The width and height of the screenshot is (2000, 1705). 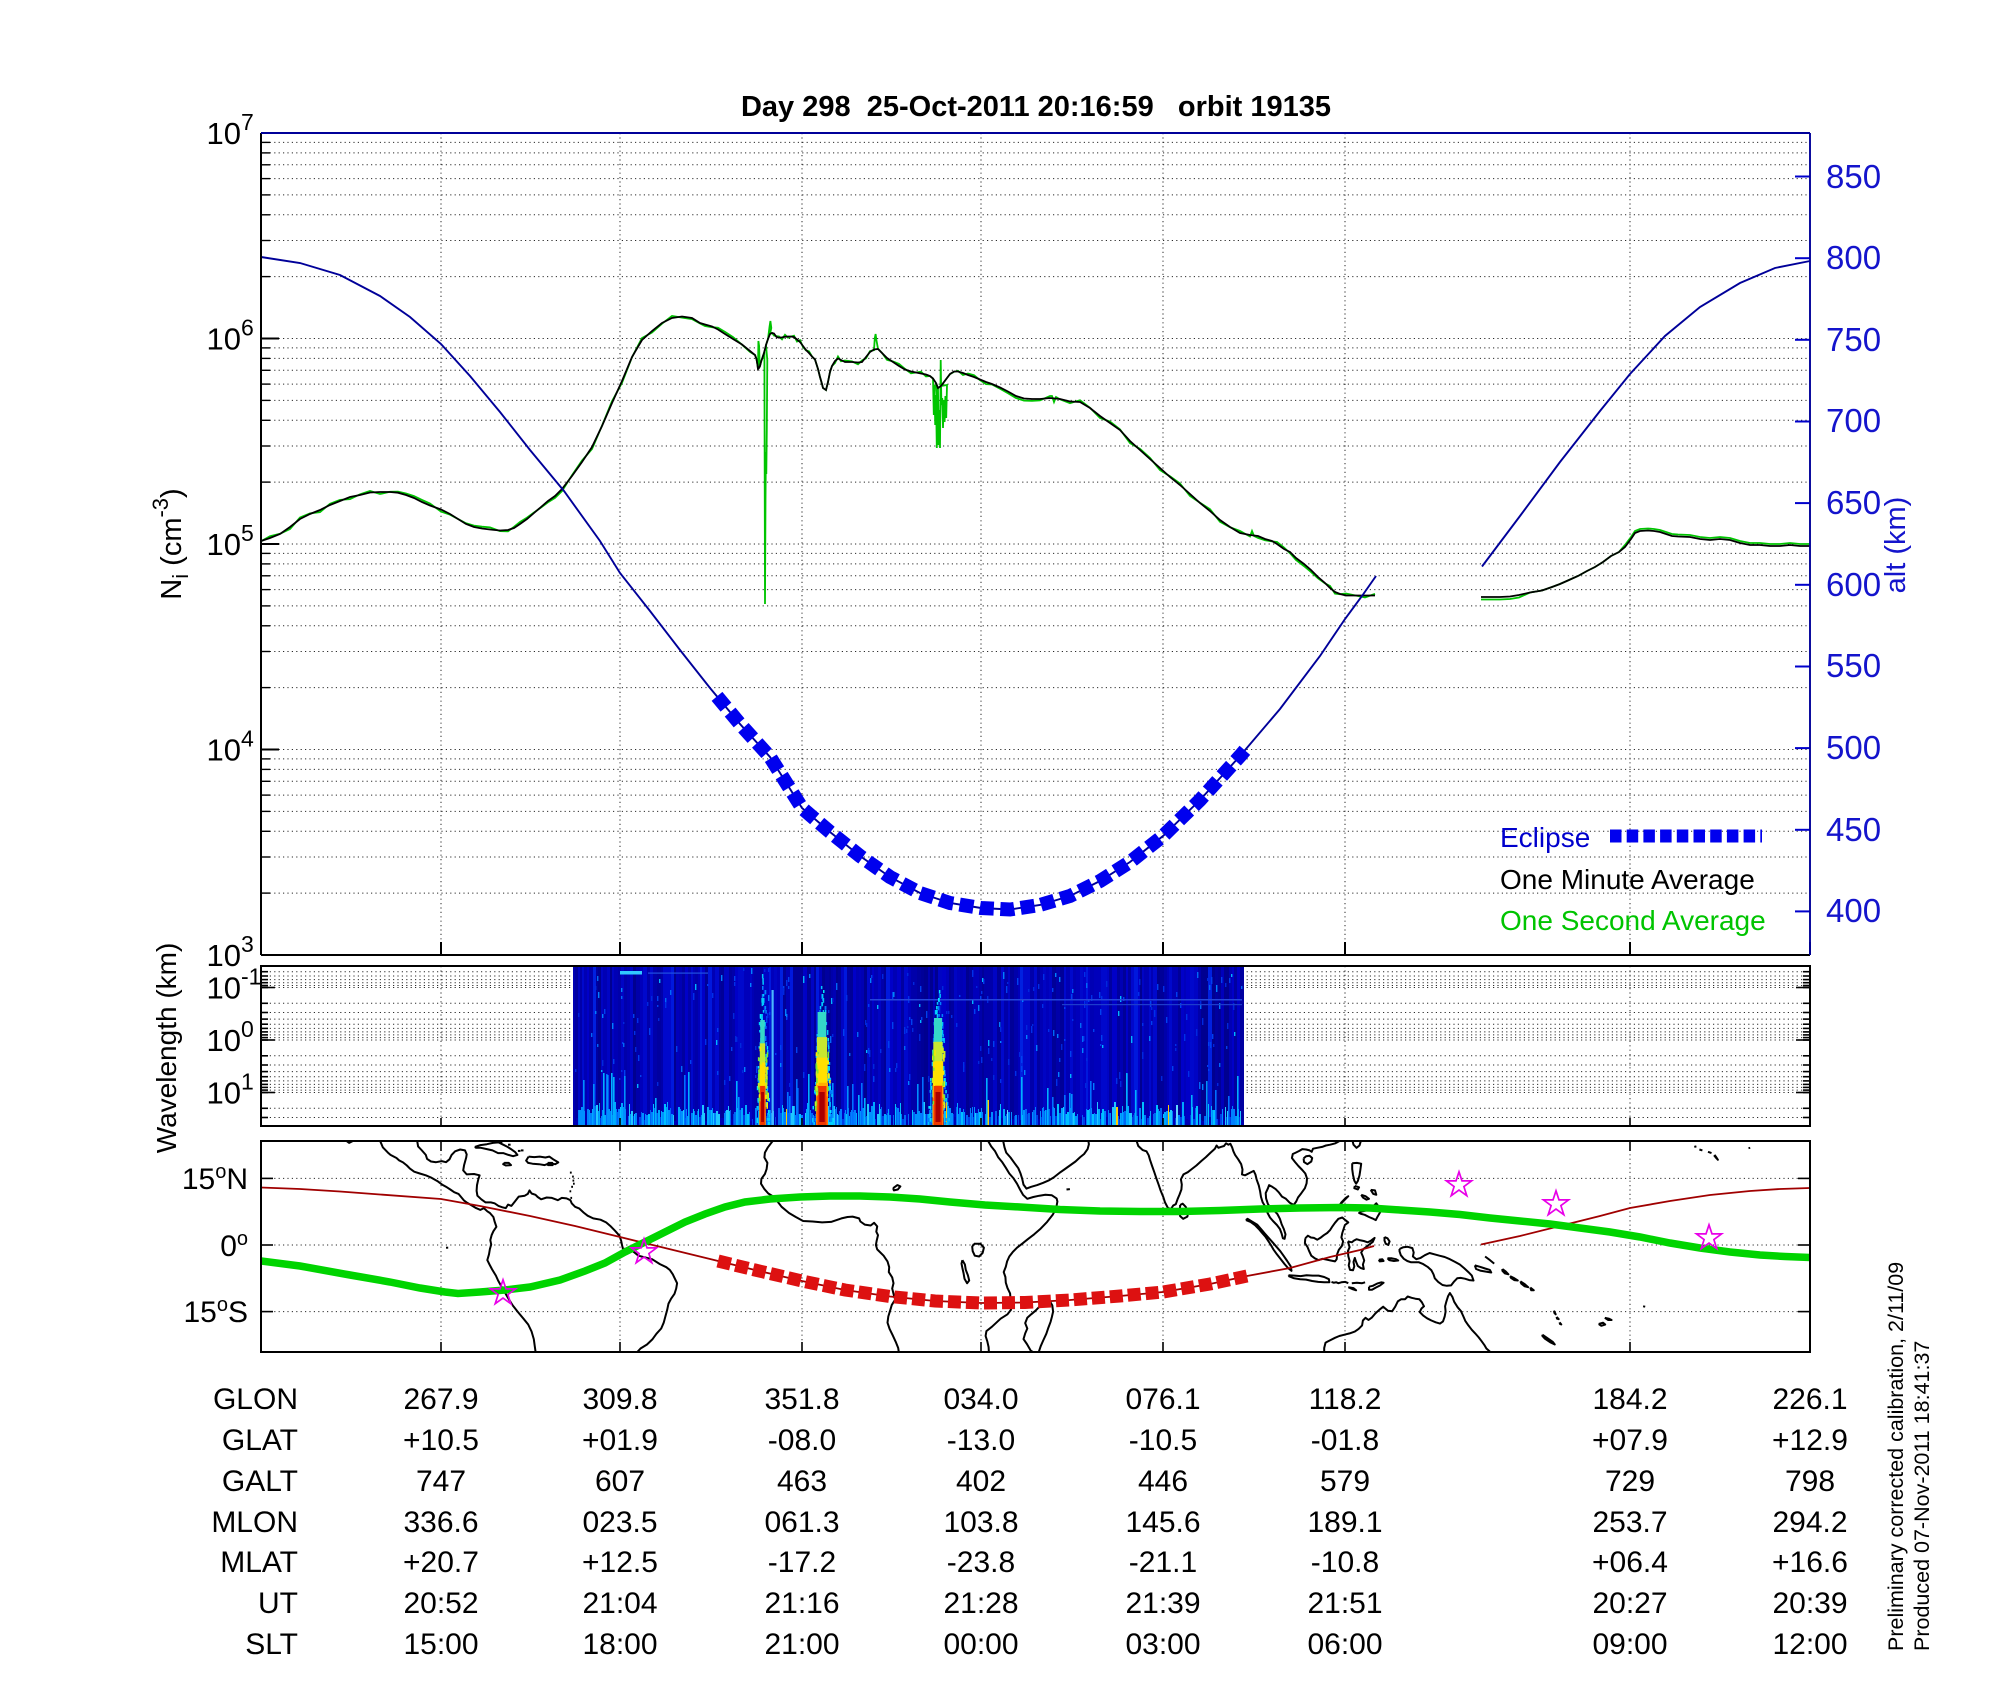 I want to click on svg-text:Day 298 25-Oct-2011 20:16:59: Day 298 25-Oct-2011 20:16:59 orbit 19135, so click(x=1036, y=107).